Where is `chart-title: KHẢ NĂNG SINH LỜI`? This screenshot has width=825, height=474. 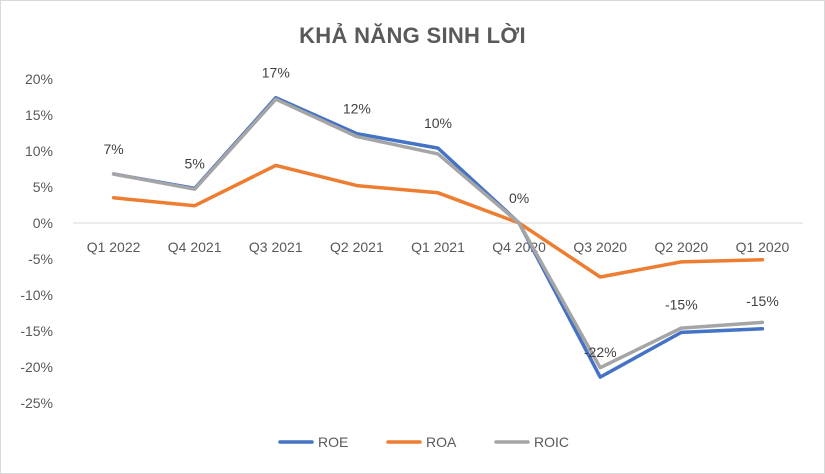 chart-title: KHẢ NĂNG SINH LỜI is located at coordinates (412, 35).